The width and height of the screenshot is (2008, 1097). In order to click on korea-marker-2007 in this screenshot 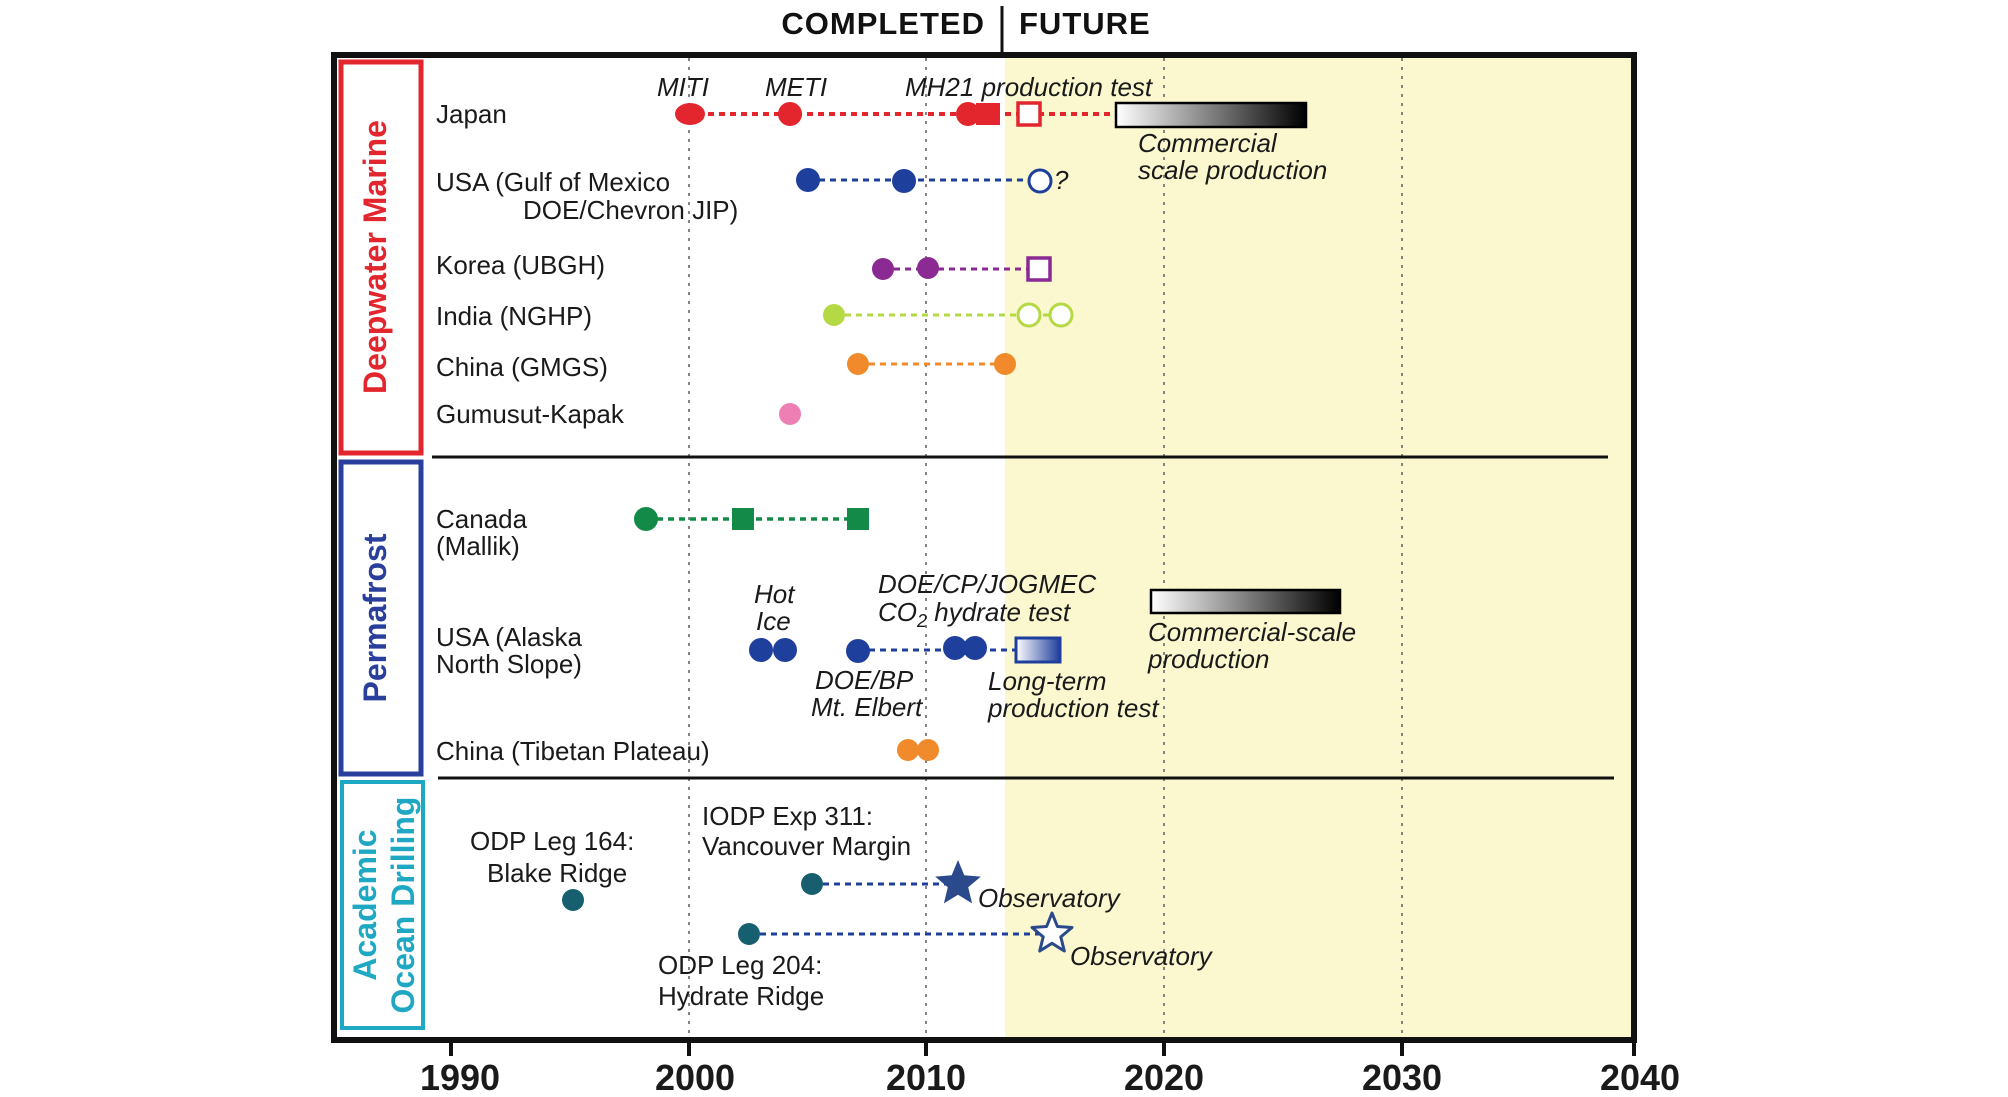, I will do `click(883, 269)`.